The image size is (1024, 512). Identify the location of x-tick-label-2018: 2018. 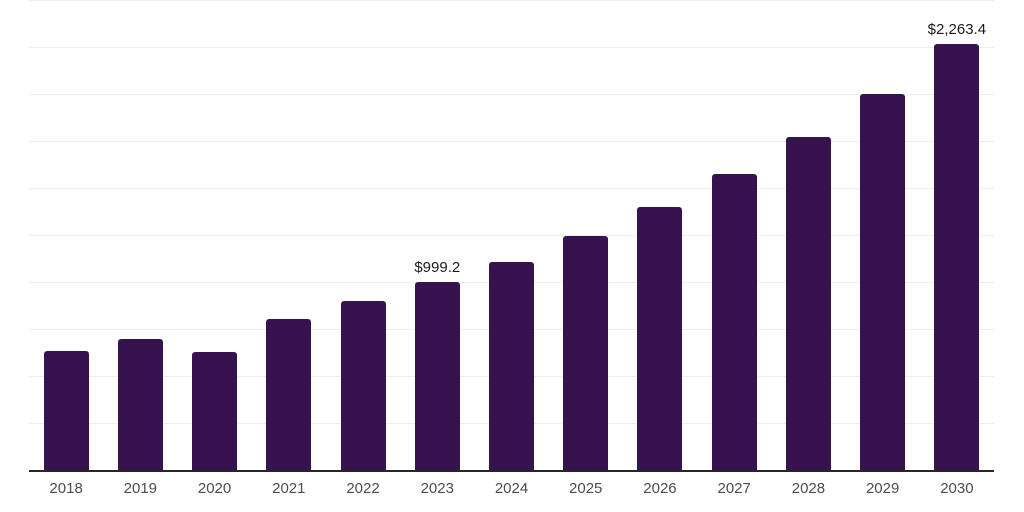
(66, 488).